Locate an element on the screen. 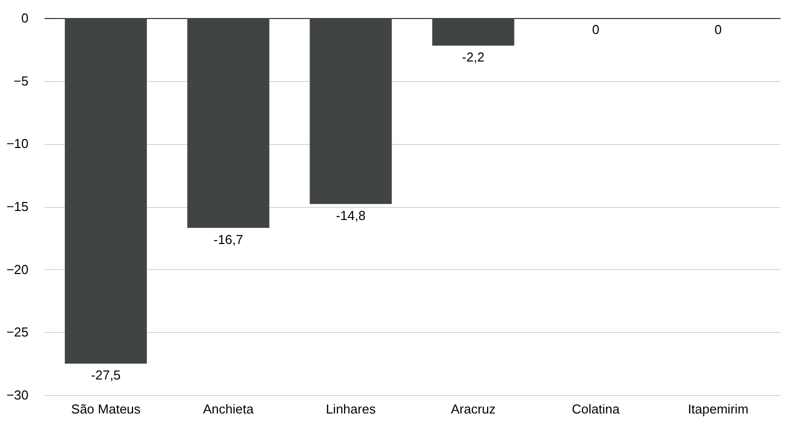 The width and height of the screenshot is (795, 424). x-tick-label: Itapemirim is located at coordinates (718, 409).